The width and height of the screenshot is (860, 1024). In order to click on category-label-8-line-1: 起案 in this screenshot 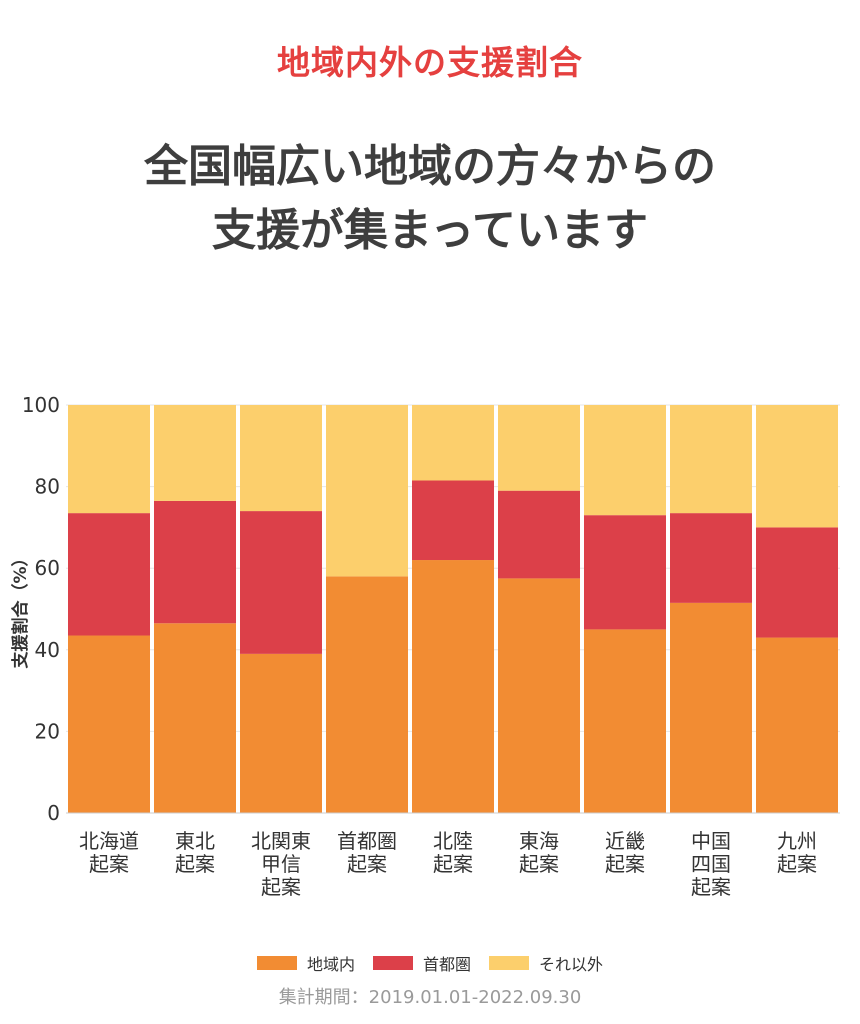, I will do `click(797, 864)`.